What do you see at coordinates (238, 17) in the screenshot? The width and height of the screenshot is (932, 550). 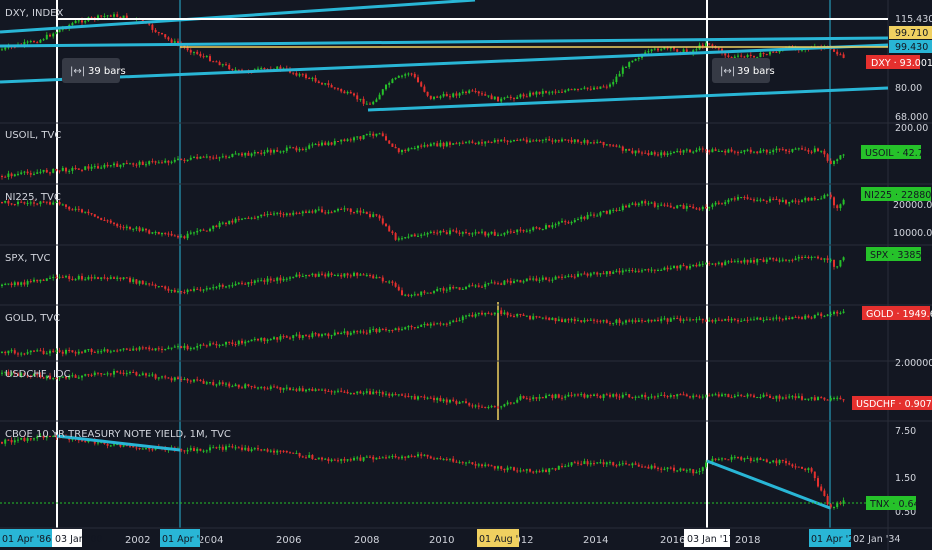 I see `dxy-trendline-upper` at bounding box center [238, 17].